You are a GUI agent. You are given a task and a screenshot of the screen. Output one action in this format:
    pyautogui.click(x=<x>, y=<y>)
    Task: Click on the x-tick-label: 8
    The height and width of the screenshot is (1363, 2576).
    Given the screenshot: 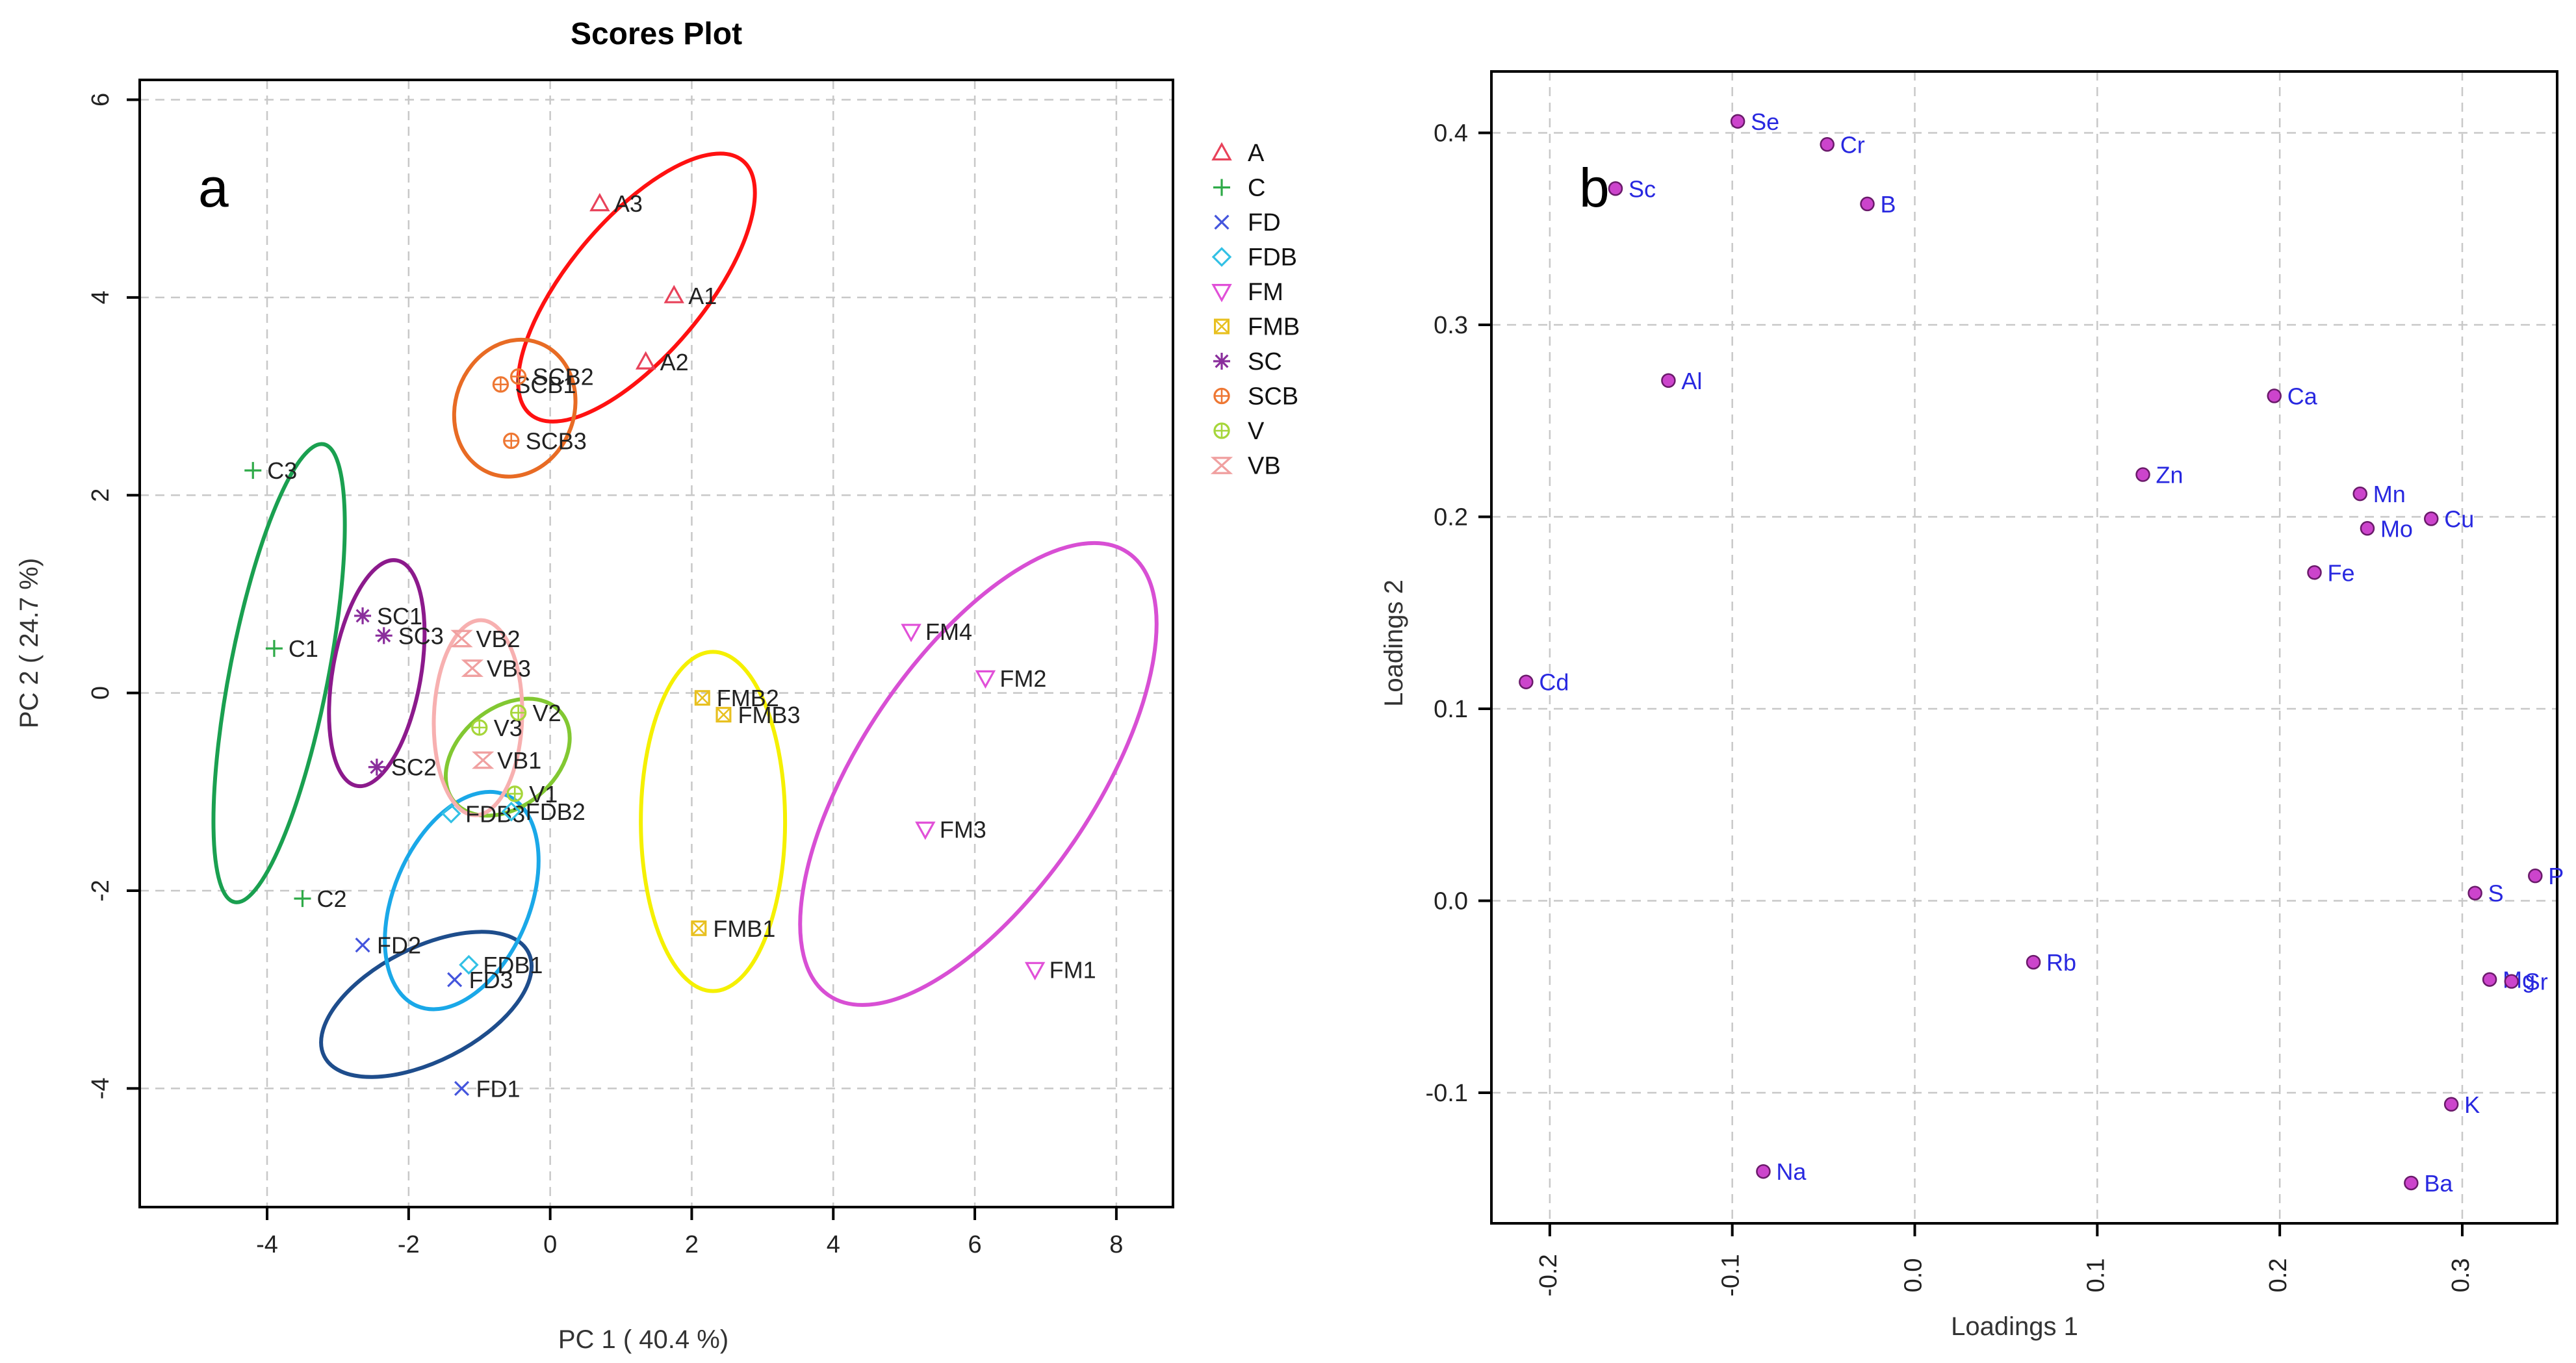 What is the action you would take?
    pyautogui.click(x=1116, y=1244)
    